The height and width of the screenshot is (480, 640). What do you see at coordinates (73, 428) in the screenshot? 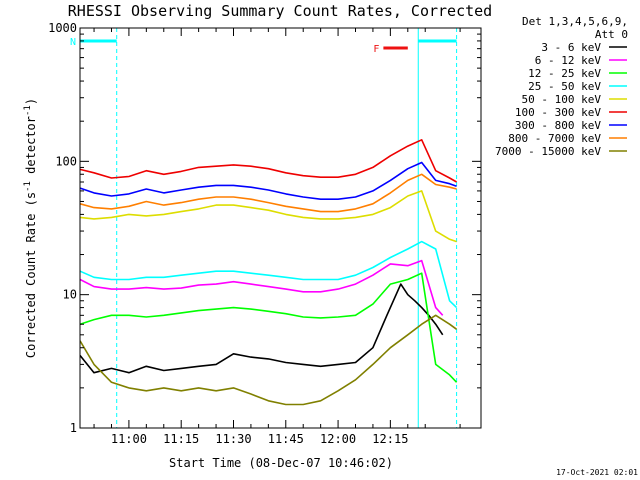
I see `y-tick-label-0: 1` at bounding box center [73, 428].